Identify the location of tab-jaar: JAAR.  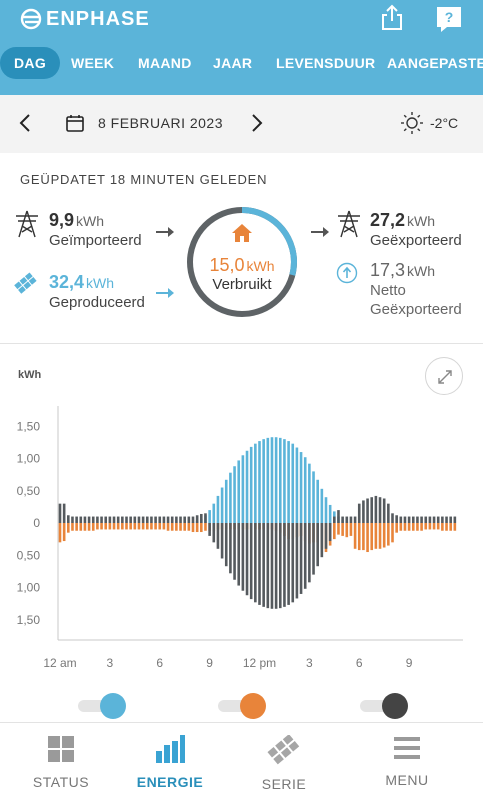
(233, 63).